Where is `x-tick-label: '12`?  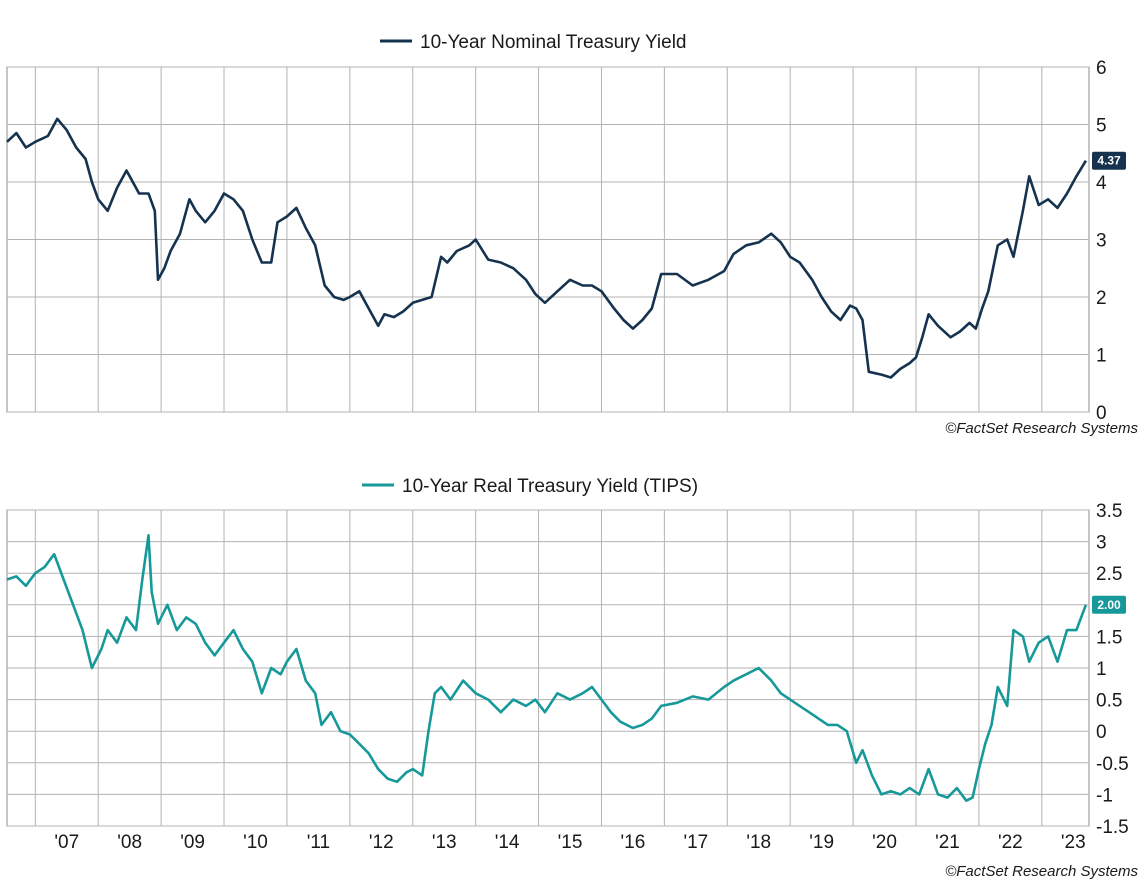
x-tick-label: '12 is located at coordinates (381, 842).